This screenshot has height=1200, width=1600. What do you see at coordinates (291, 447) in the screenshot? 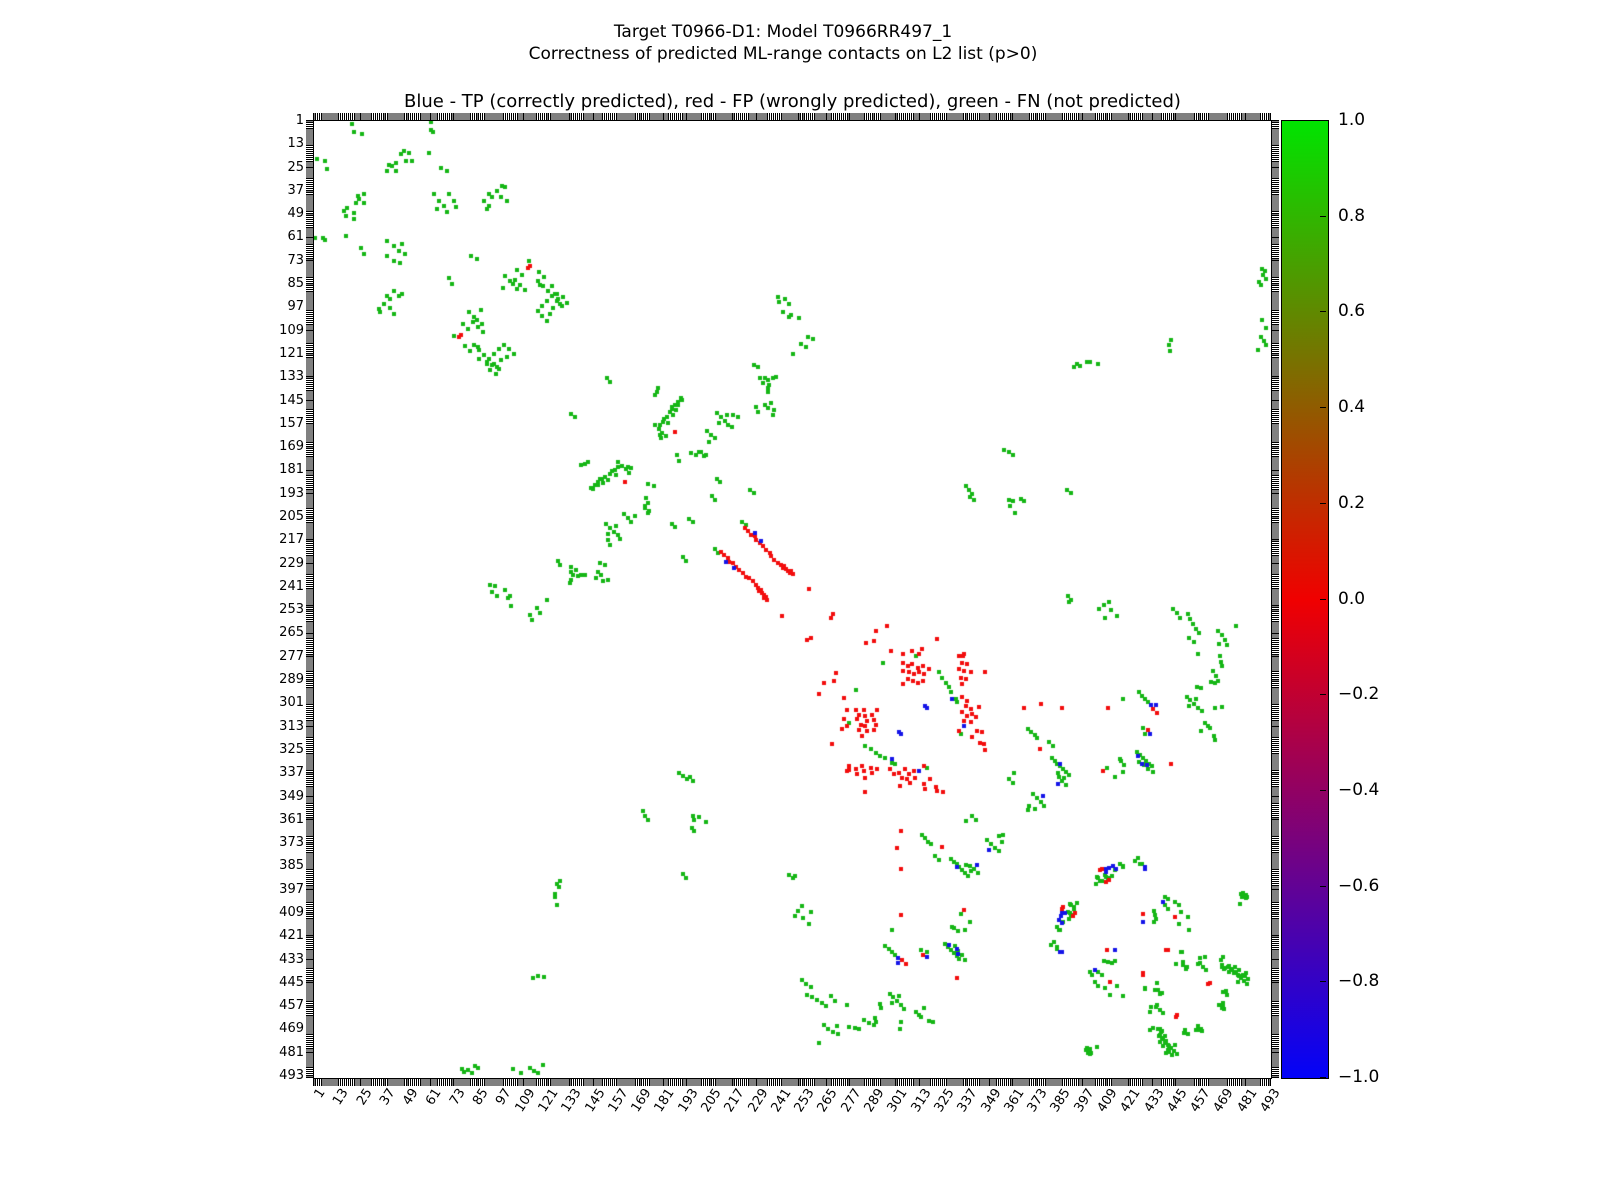
I see `y-tick-label: 169` at bounding box center [291, 447].